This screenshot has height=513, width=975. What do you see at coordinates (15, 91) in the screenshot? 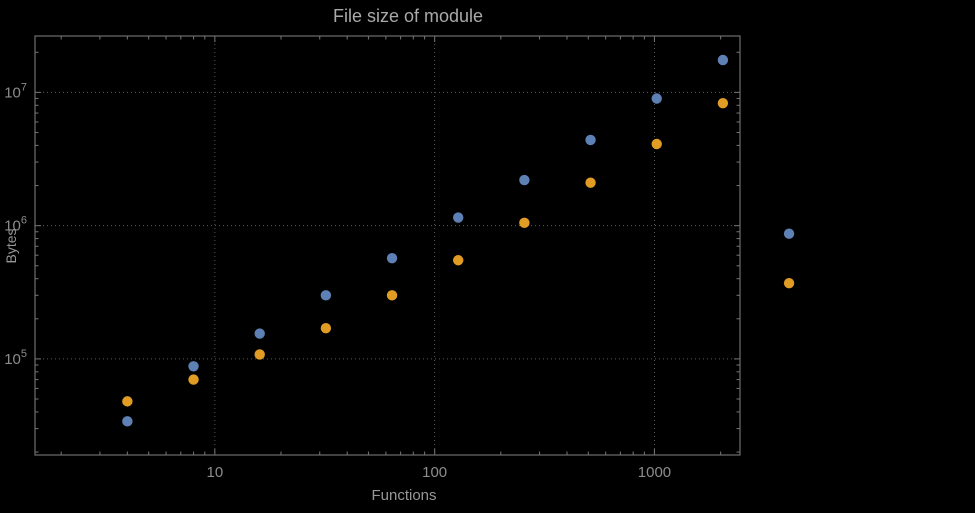
I see `y-tick-label: 10⁷` at bounding box center [15, 91].